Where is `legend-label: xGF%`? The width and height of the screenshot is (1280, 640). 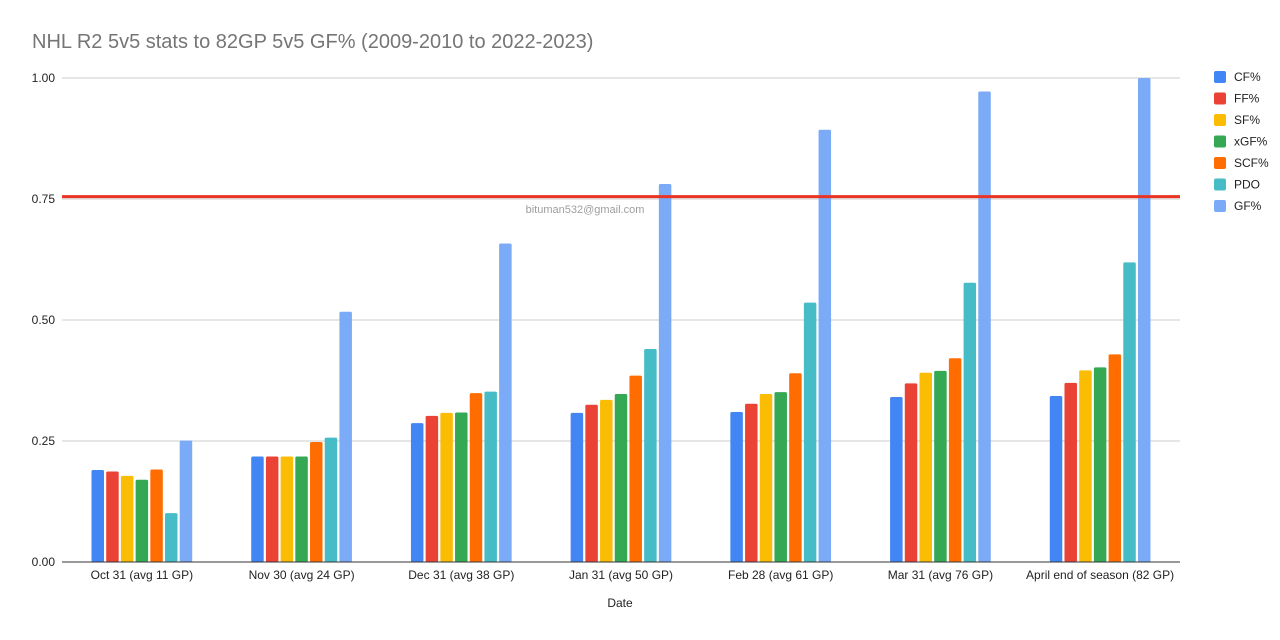
legend-label: xGF% is located at coordinates (1251, 142).